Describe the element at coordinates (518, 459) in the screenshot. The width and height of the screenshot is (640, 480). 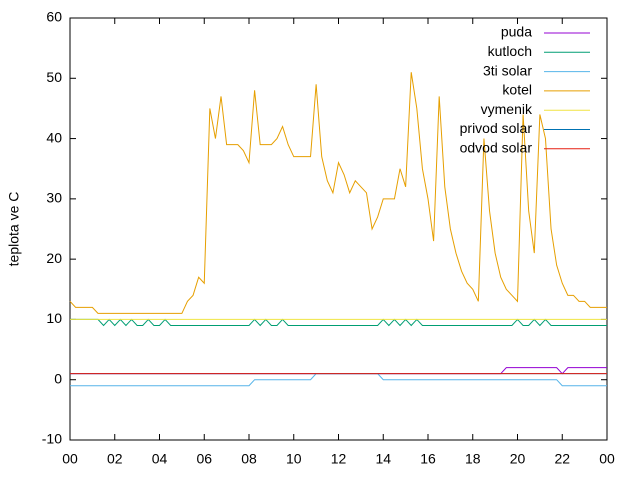
I see `x-tick-label: 20` at that location.